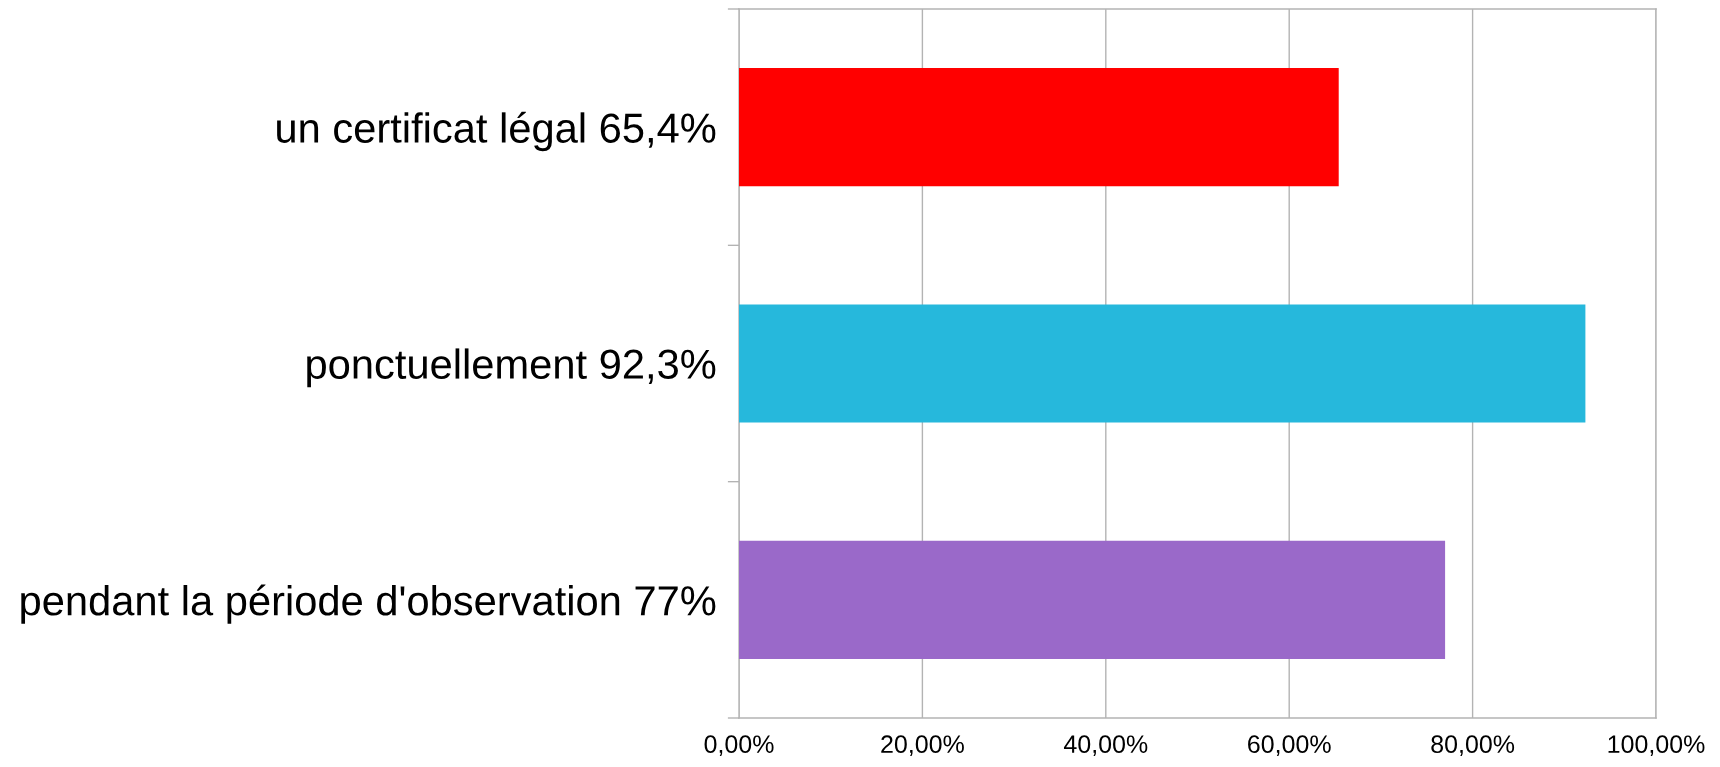 The width and height of the screenshot is (1720, 767). What do you see at coordinates (739, 745) in the screenshot?
I see `x-tick-label: 0,00%` at bounding box center [739, 745].